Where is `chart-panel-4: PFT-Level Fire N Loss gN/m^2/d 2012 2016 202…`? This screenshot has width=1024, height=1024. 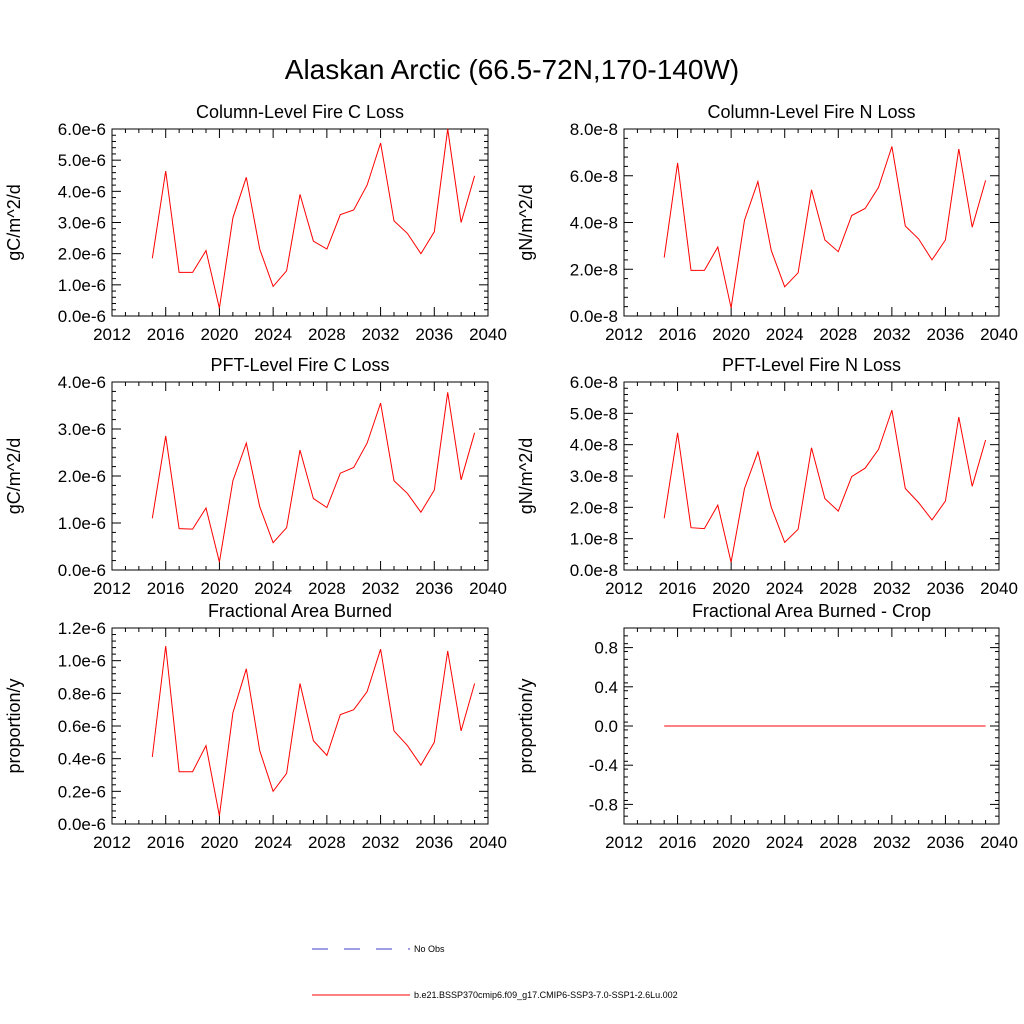
chart-panel-4: PFT-Level Fire N Loss gN/m^2/d 2012 2016 202… is located at coordinates (767, 476).